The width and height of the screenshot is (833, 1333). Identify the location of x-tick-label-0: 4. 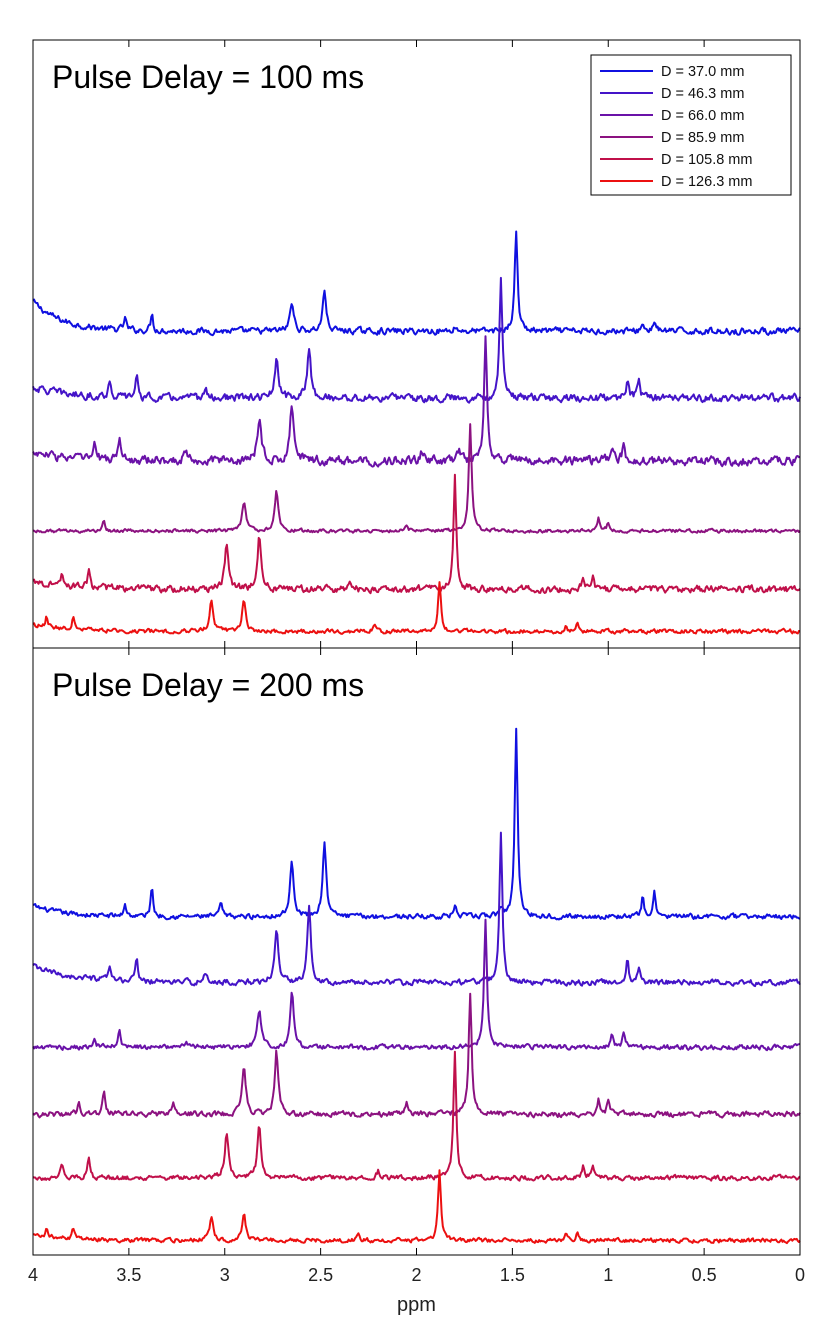
(33, 1275).